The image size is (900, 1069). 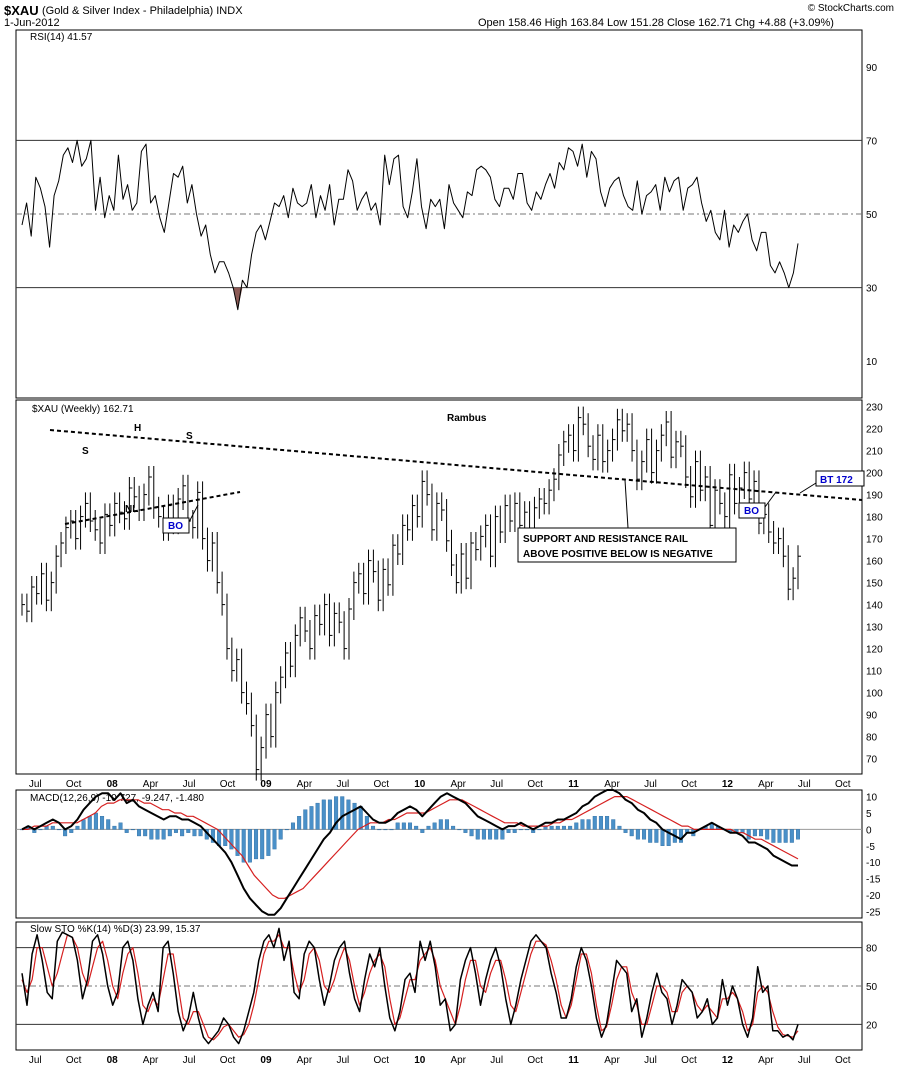 What do you see at coordinates (872, 798) in the screenshot?
I see `macd-y-tick: 10` at bounding box center [872, 798].